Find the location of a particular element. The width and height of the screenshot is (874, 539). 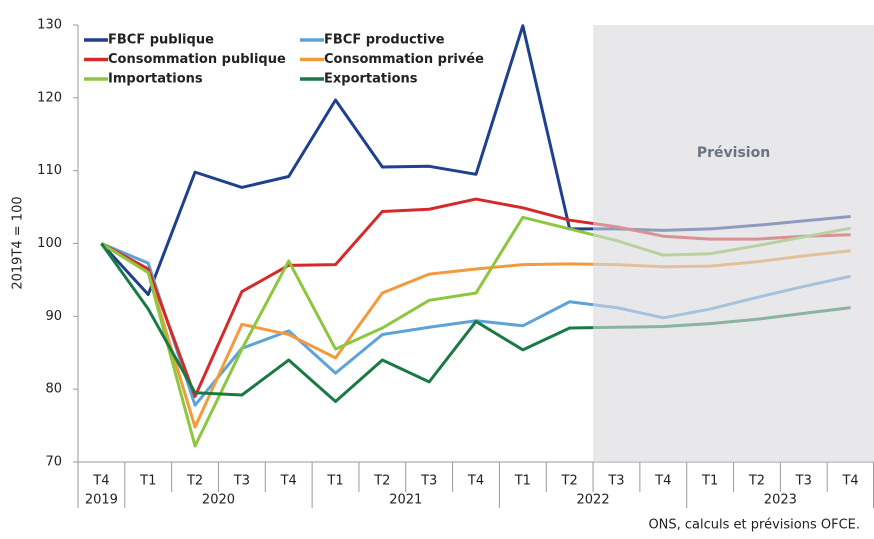

year-label: 2020 is located at coordinates (218, 500).